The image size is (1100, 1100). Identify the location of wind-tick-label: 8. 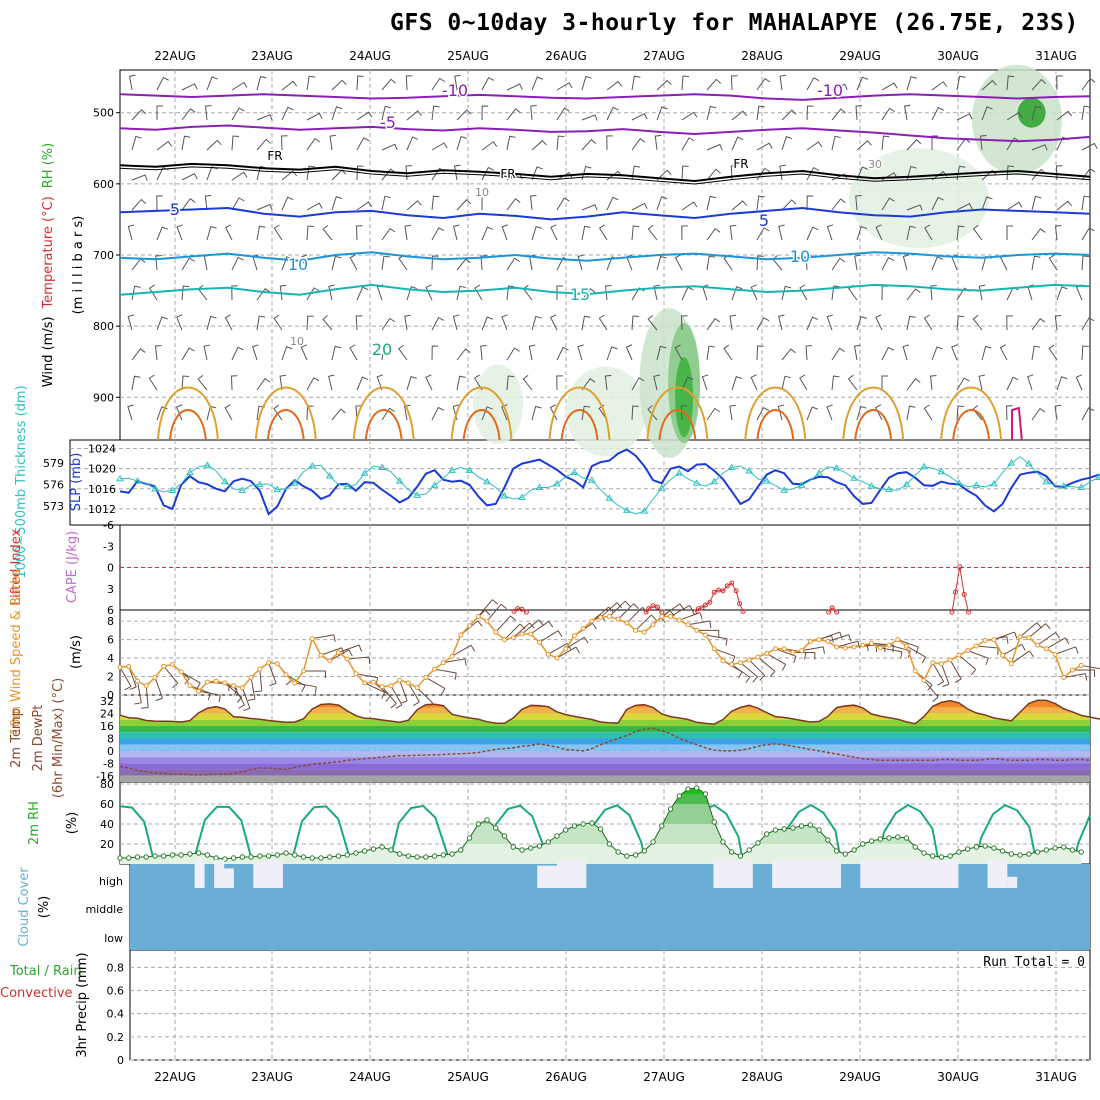
(110, 621).